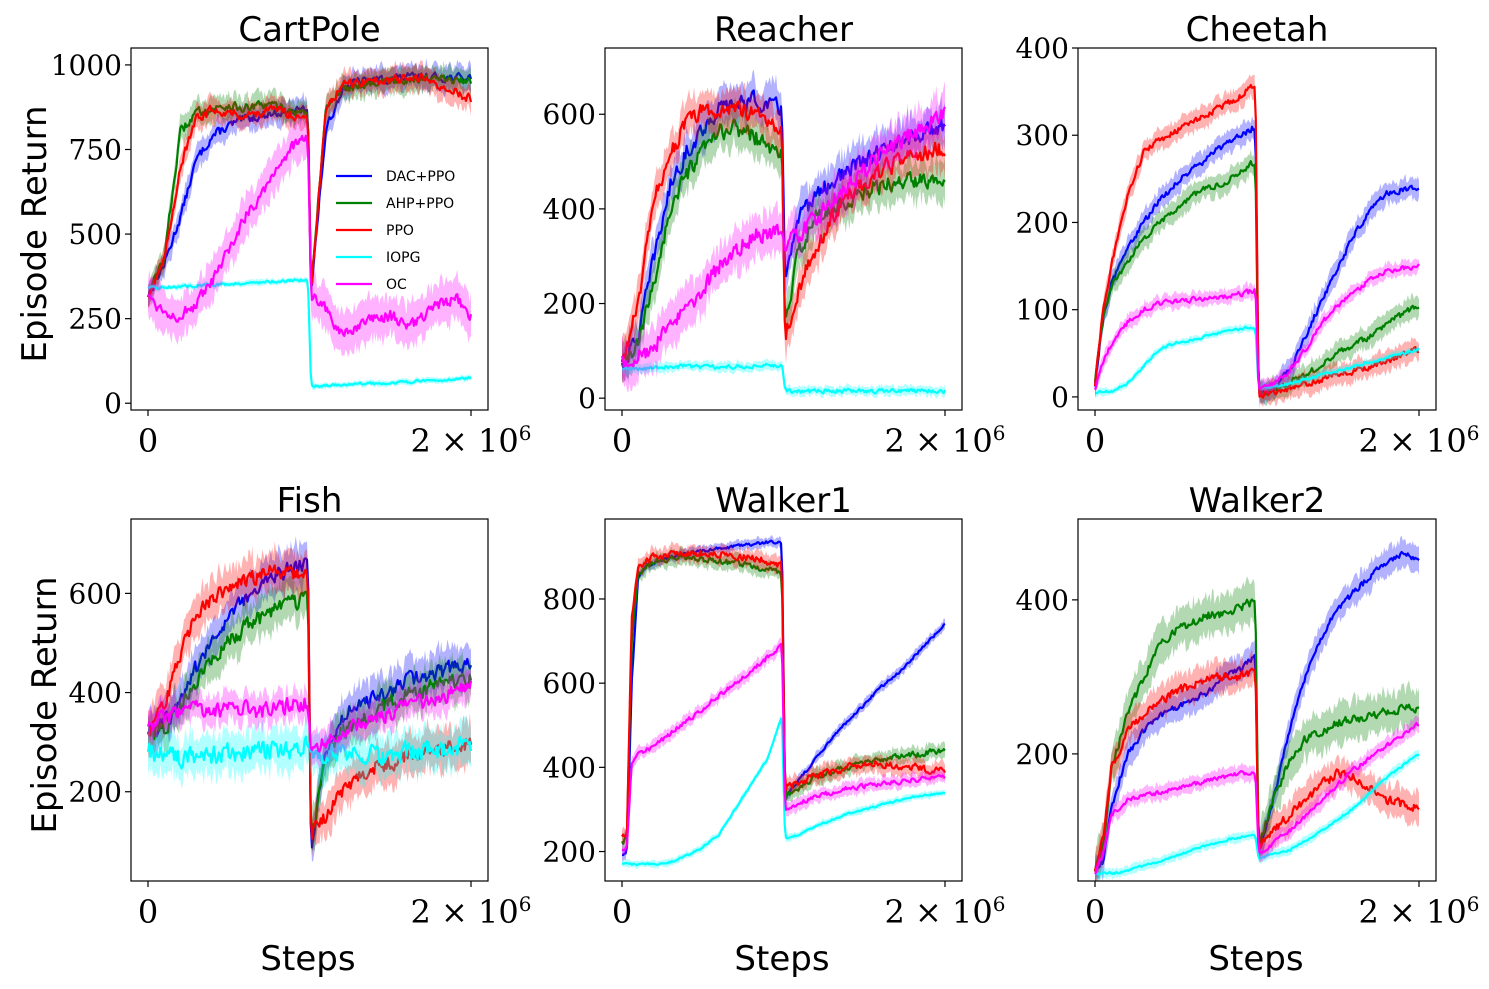 The width and height of the screenshot is (1489, 989). I want to click on panel-cheetah: Cheetah 0 100 200 300 400 0 2 × 106, so click(1248, 235).